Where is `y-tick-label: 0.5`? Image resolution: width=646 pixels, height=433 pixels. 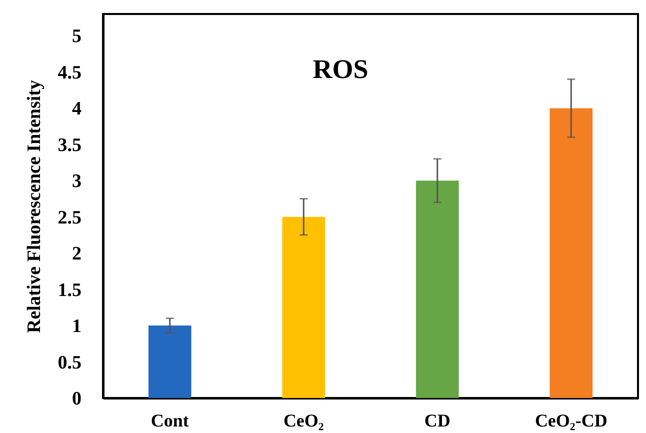
y-tick-label: 0.5 is located at coordinates (70, 363).